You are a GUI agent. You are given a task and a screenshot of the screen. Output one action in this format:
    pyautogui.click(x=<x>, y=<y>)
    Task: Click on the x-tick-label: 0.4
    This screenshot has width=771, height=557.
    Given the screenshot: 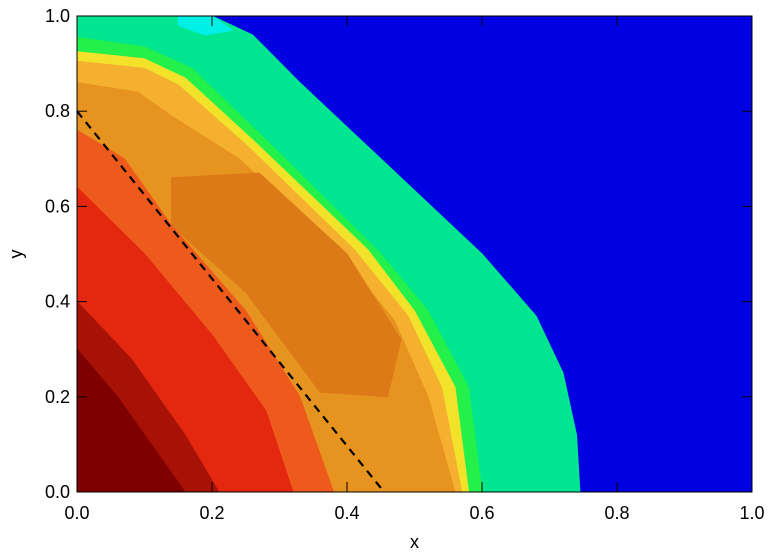 What is the action you would take?
    pyautogui.click(x=346, y=513)
    